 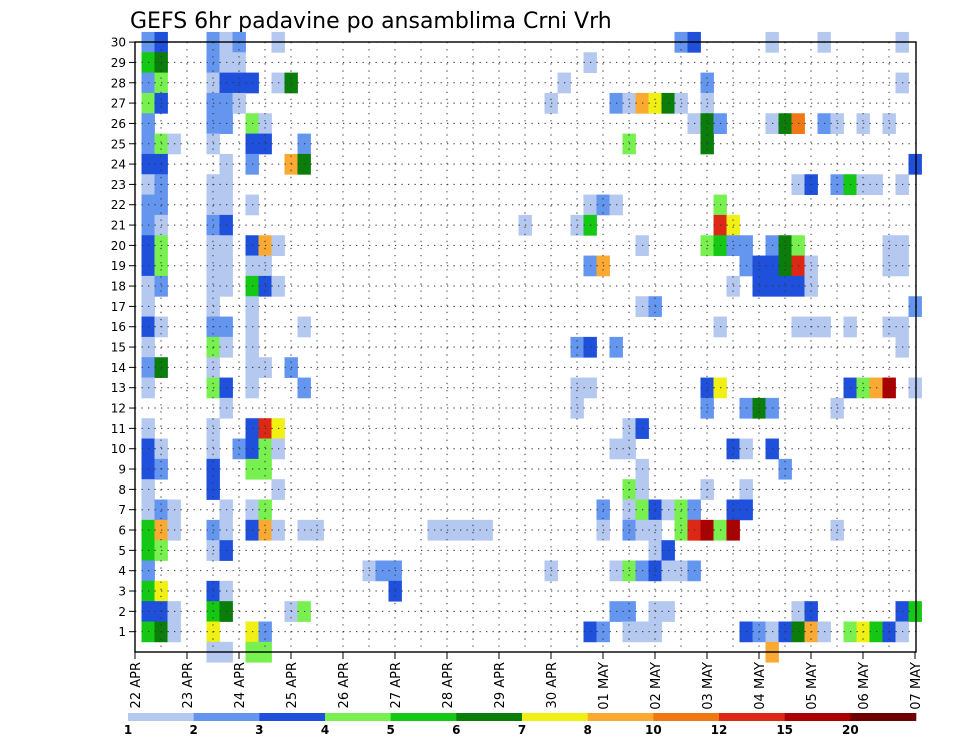 What do you see at coordinates (122, 470) in the screenshot?
I see `y-tick-label: 9` at bounding box center [122, 470].